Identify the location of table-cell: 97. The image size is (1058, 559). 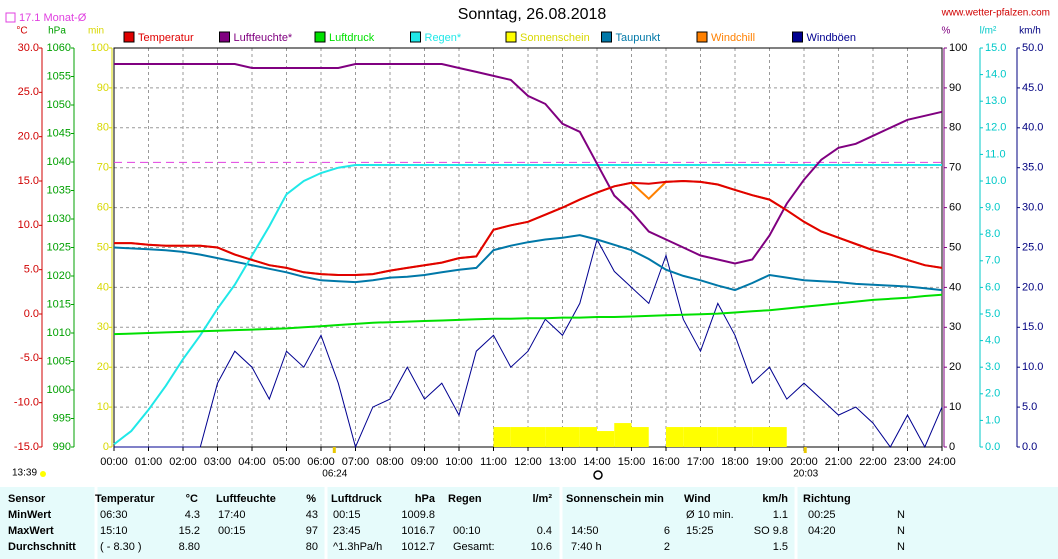
(312, 531).